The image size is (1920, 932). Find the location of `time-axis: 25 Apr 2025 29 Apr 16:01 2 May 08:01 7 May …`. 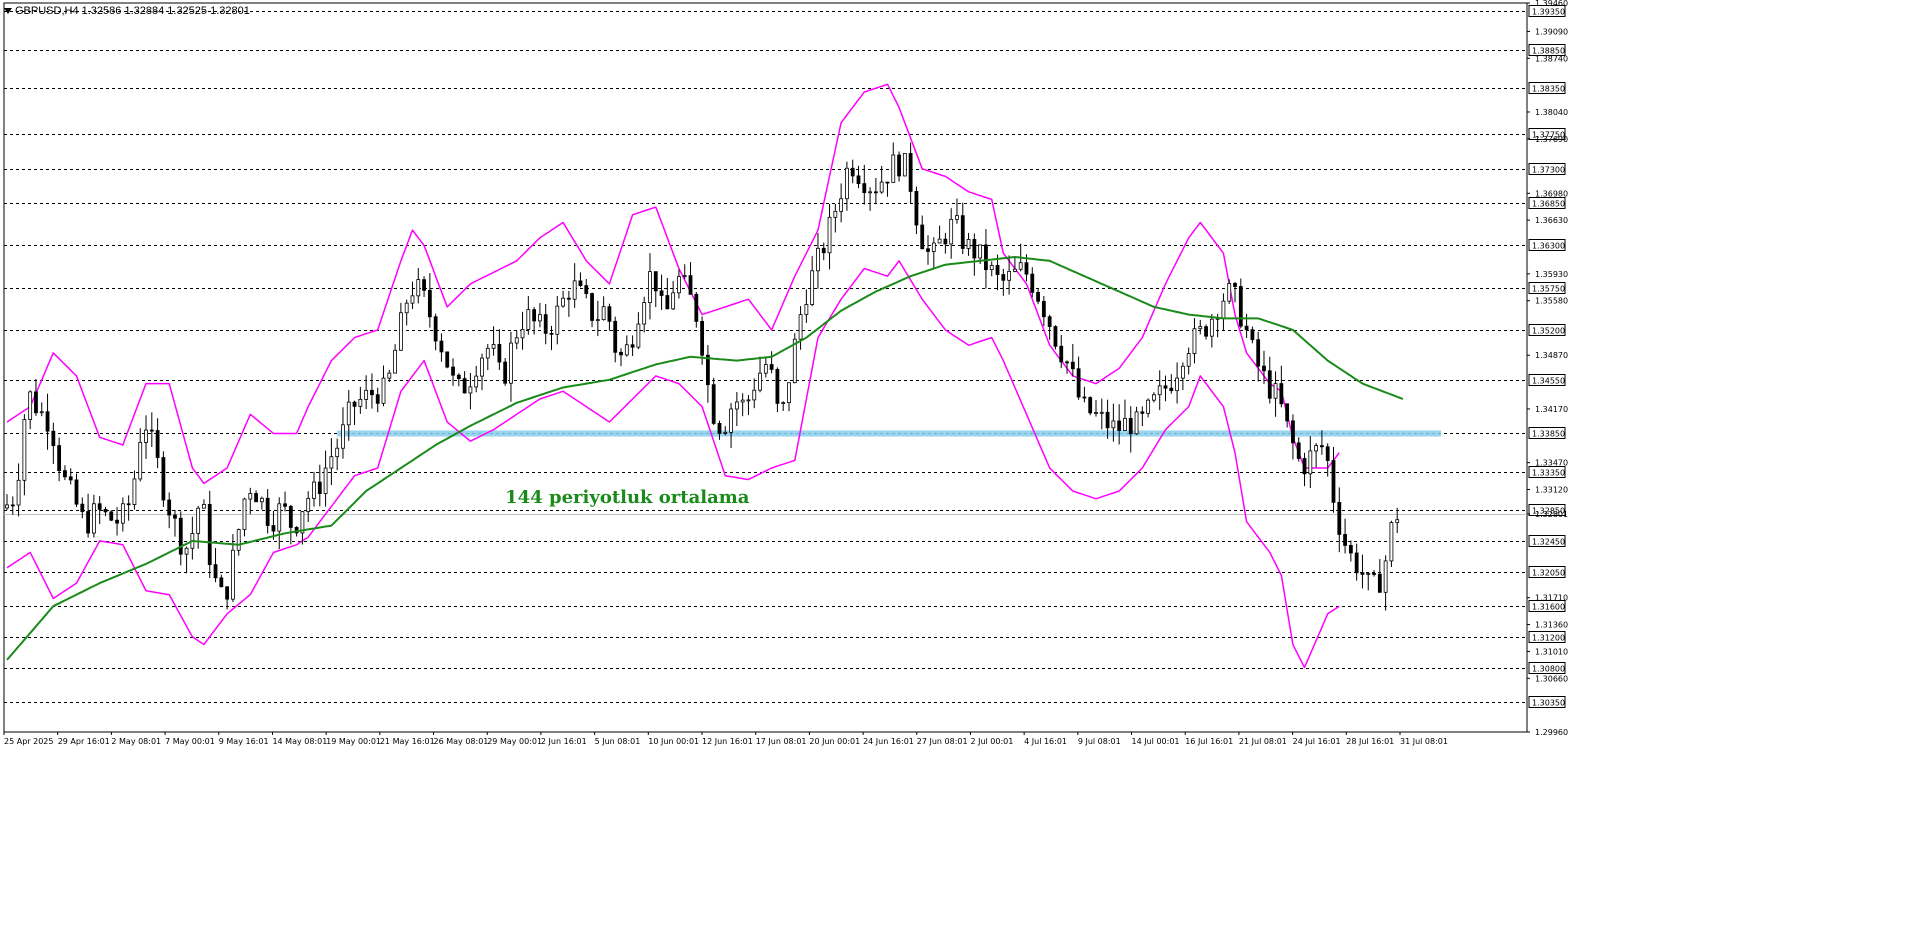

time-axis: 25 Apr 2025 29 Apr 16:01 2 May 08:01 7 May … is located at coordinates (725, 739).